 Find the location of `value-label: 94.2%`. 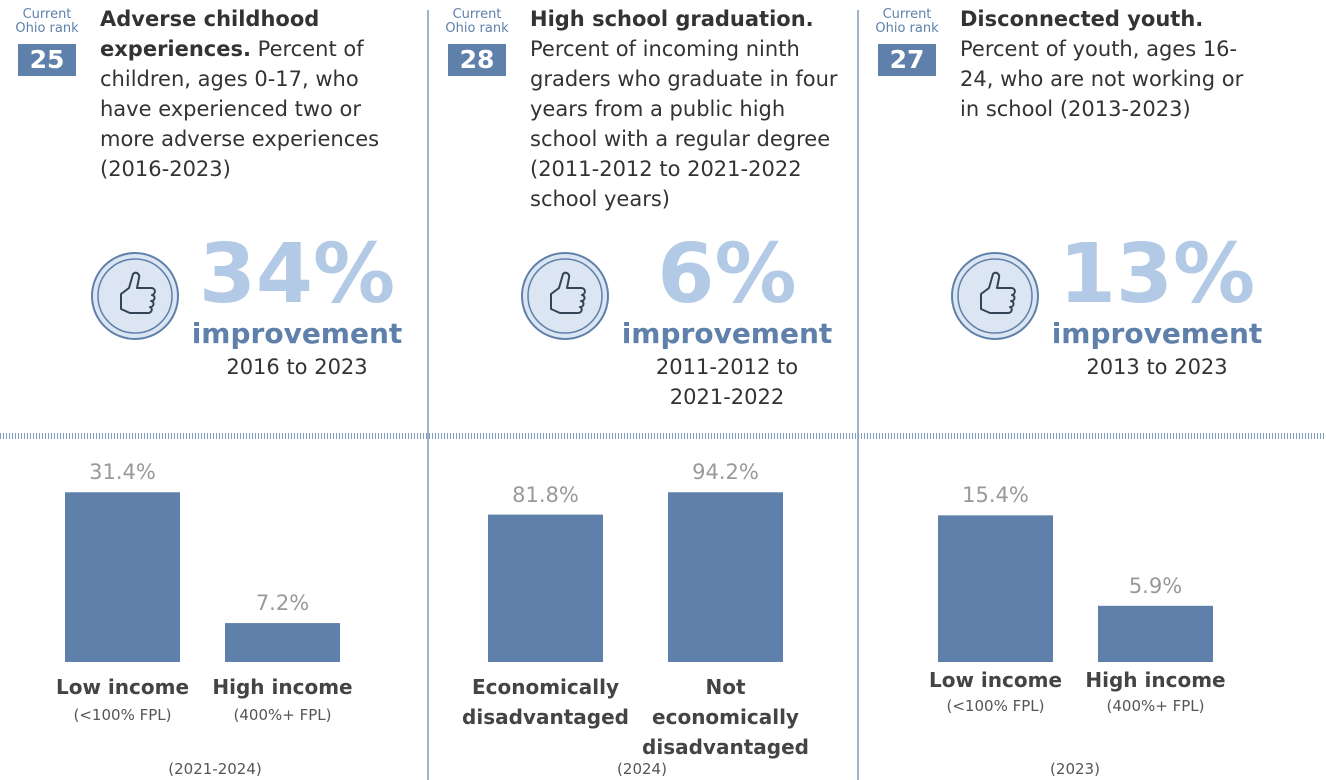

value-label: 94.2% is located at coordinates (725, 472).